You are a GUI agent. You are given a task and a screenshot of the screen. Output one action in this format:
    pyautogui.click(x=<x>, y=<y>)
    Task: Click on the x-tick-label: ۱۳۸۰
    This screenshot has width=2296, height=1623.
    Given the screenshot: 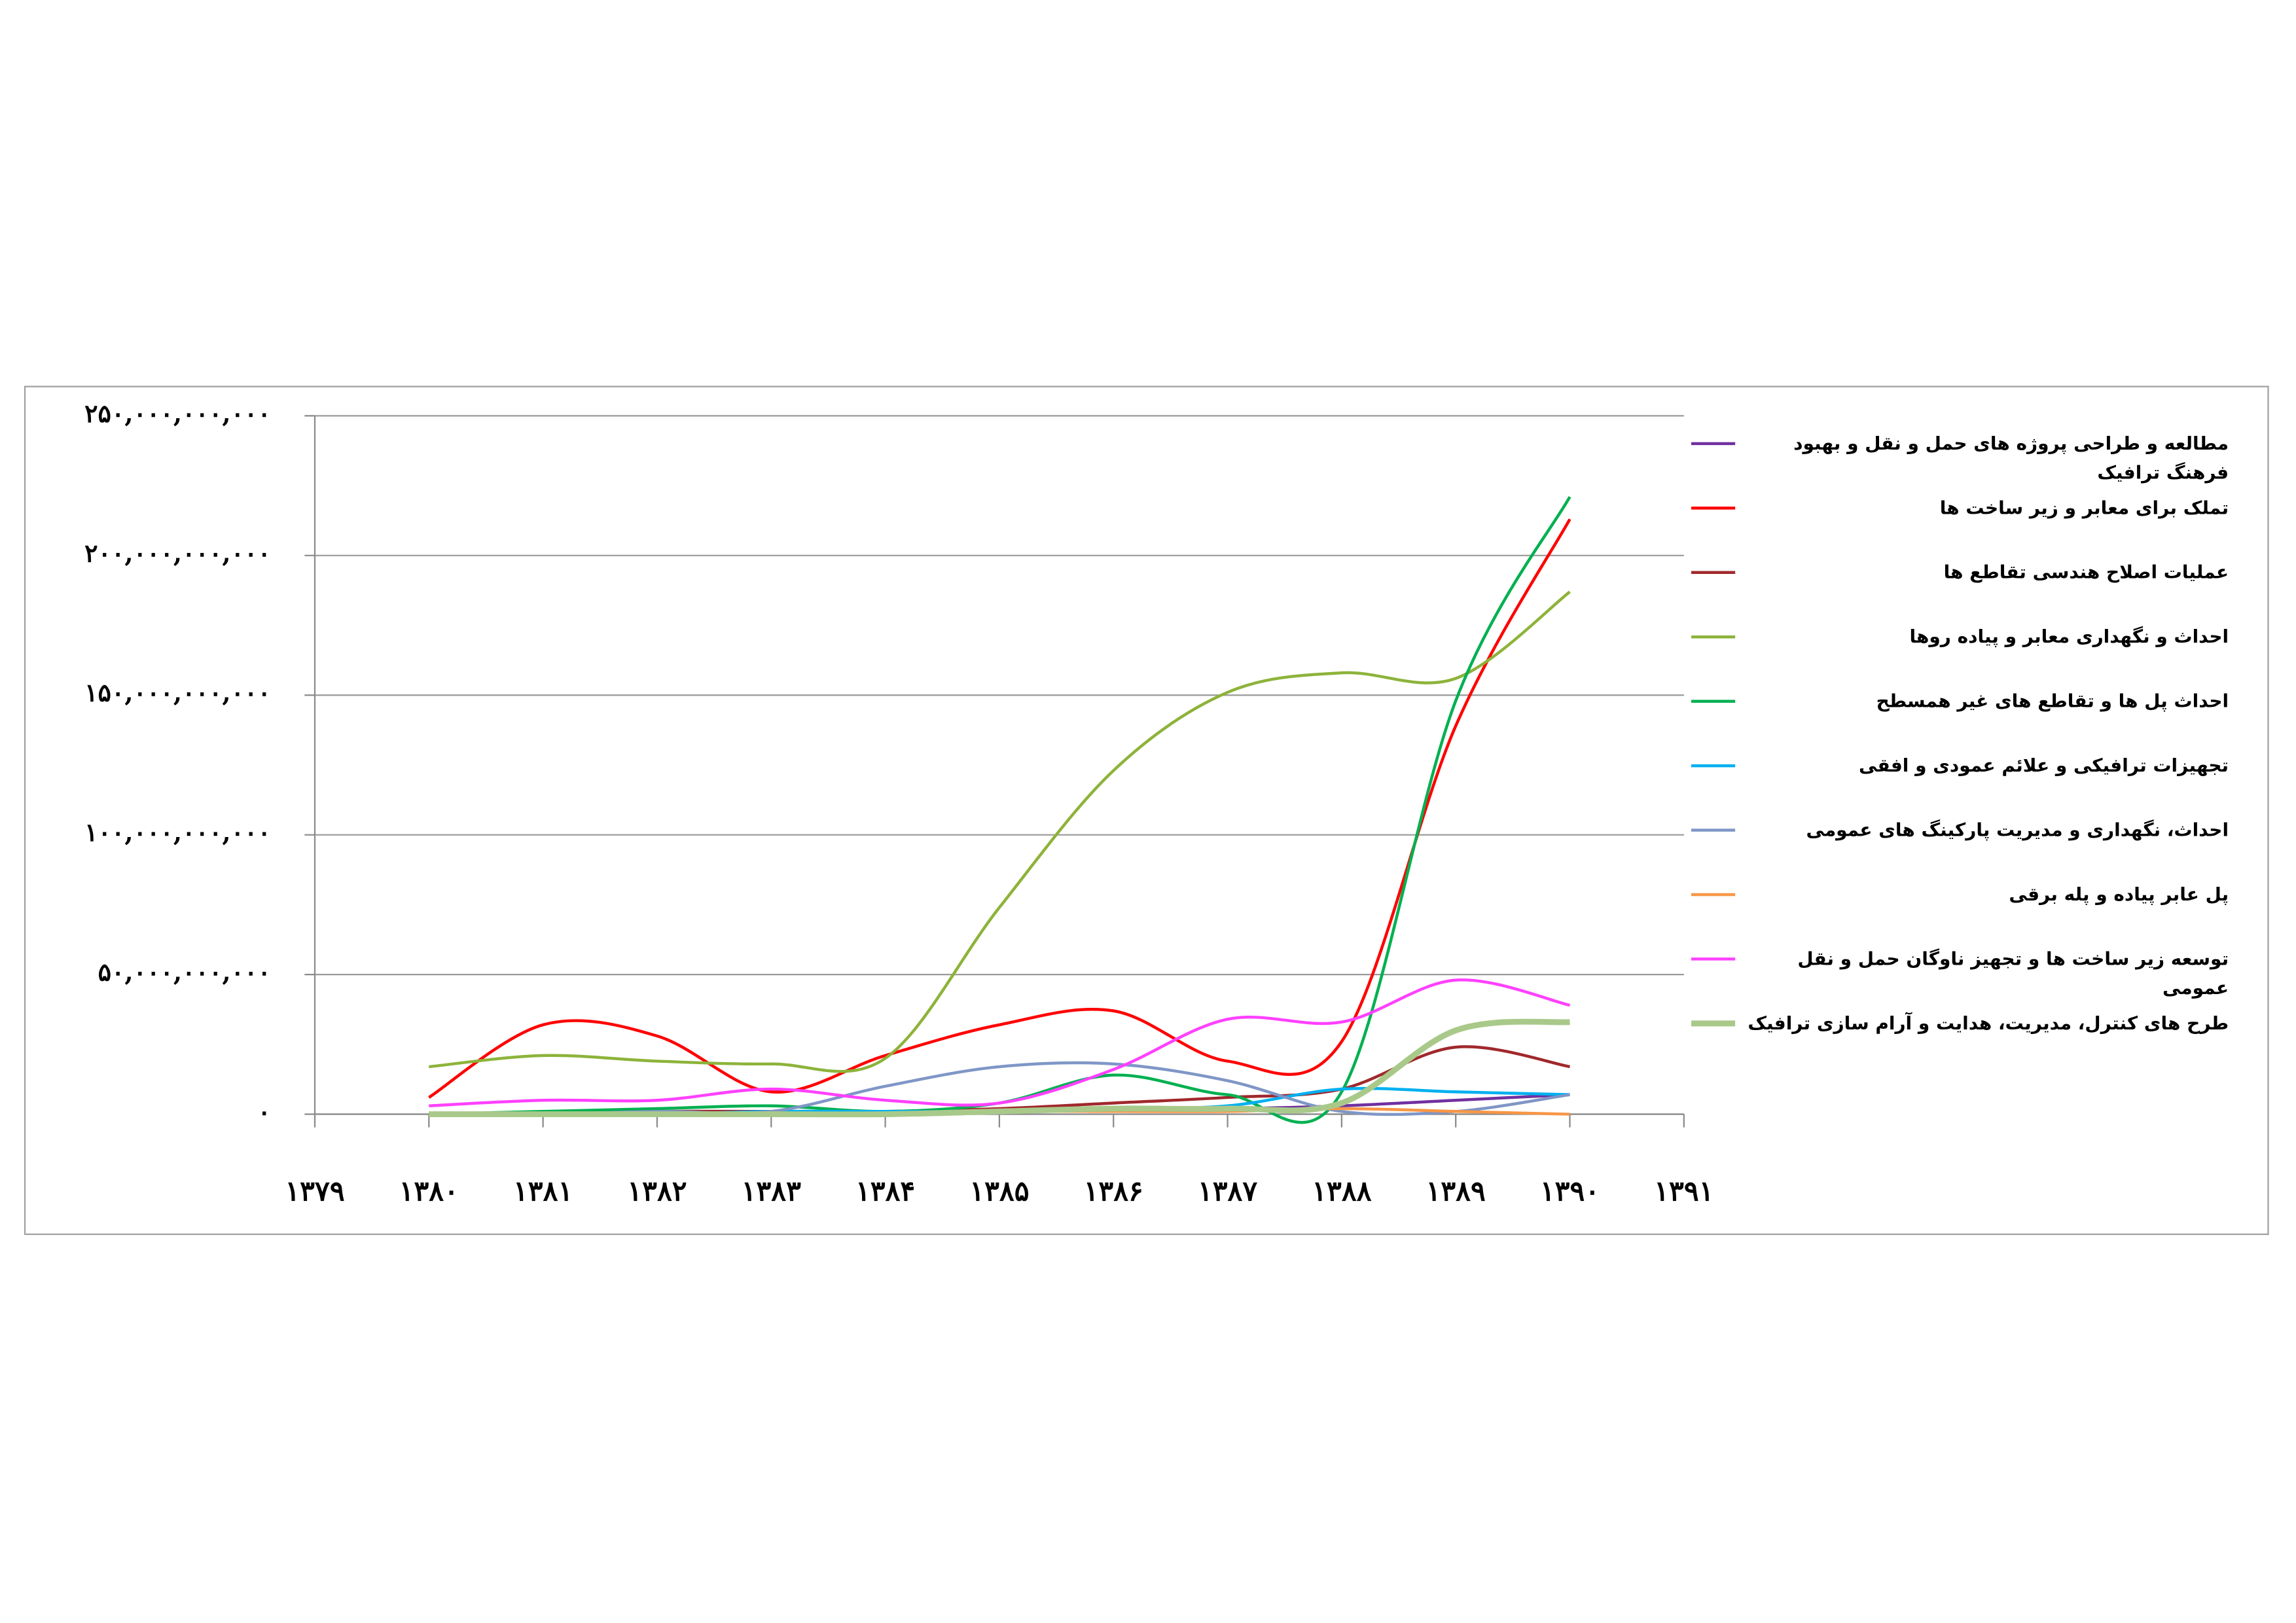 What is the action you would take?
    pyautogui.click(x=429, y=1191)
    